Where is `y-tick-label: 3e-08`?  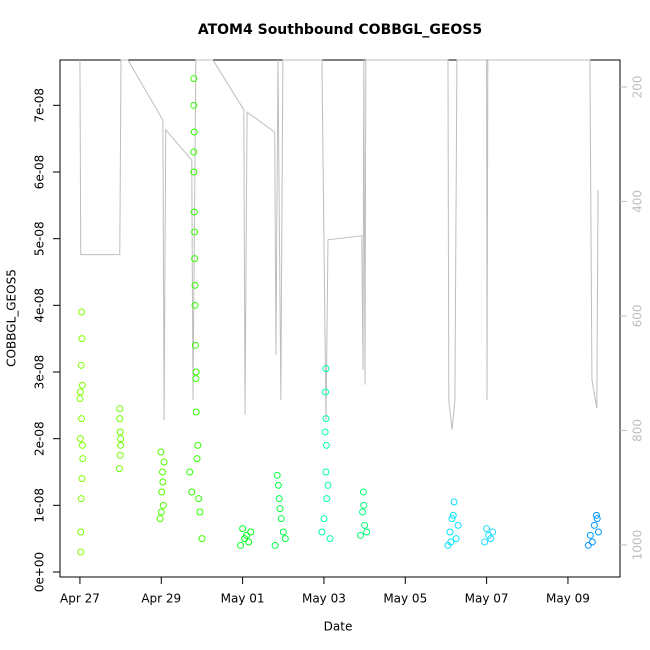
y-tick-label: 3e-08 is located at coordinates (40, 372).